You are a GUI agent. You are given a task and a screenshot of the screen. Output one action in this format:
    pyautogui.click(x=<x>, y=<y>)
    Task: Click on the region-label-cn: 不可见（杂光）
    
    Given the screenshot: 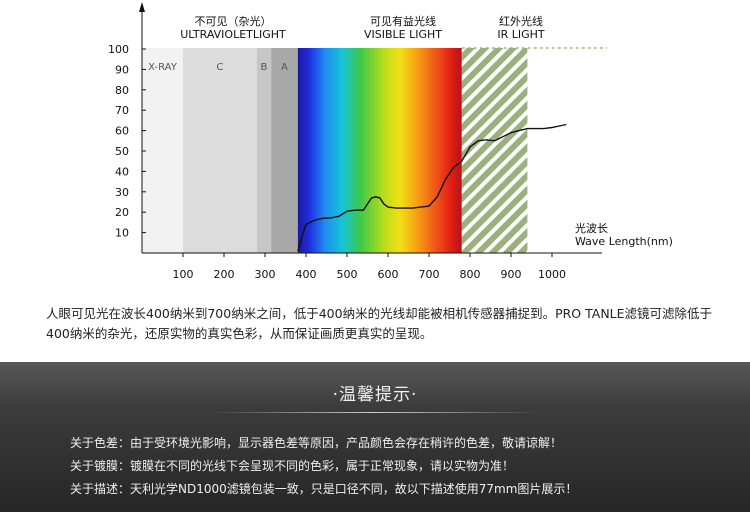 What is the action you would take?
    pyautogui.click(x=233, y=21)
    